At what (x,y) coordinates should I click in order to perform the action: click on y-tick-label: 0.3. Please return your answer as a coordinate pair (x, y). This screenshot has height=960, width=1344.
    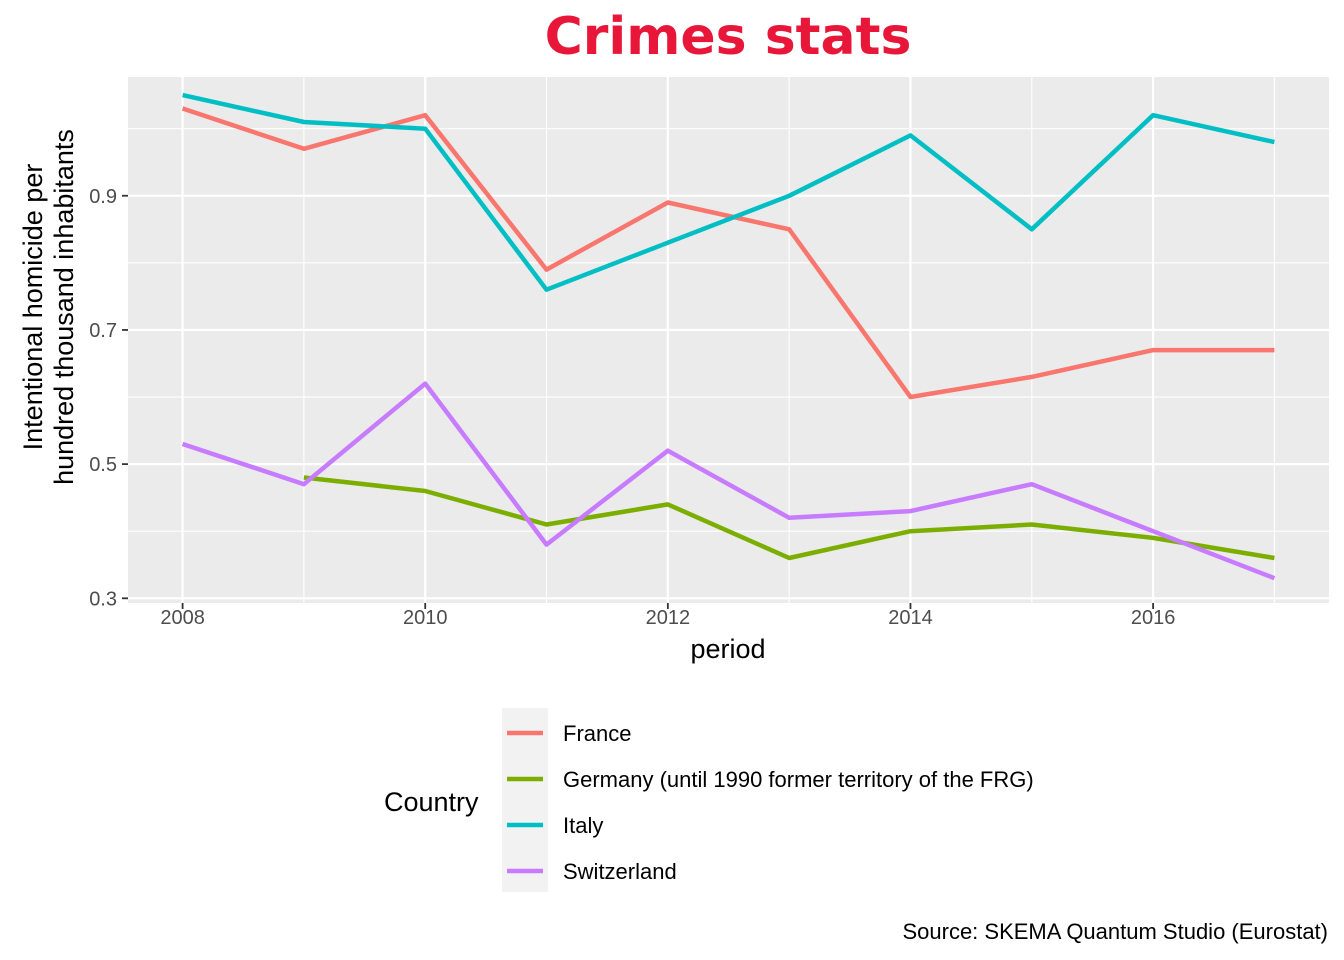
    Looking at the image, I should click on (103, 599).